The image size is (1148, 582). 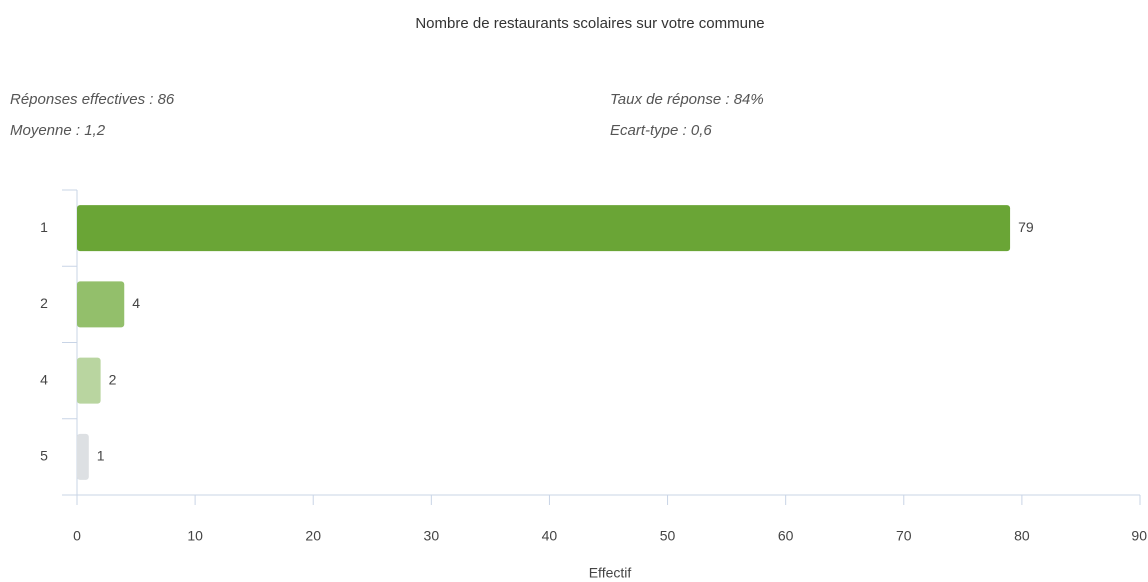 I want to click on stat: Ecart-type : 0,6, so click(x=661, y=130).